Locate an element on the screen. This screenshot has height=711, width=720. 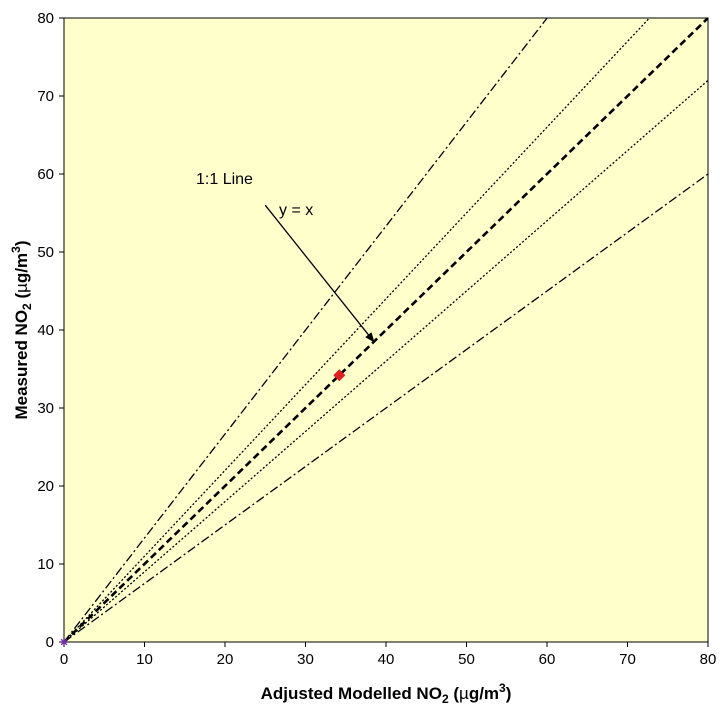
x-tick-label: 70 is located at coordinates (627, 659).